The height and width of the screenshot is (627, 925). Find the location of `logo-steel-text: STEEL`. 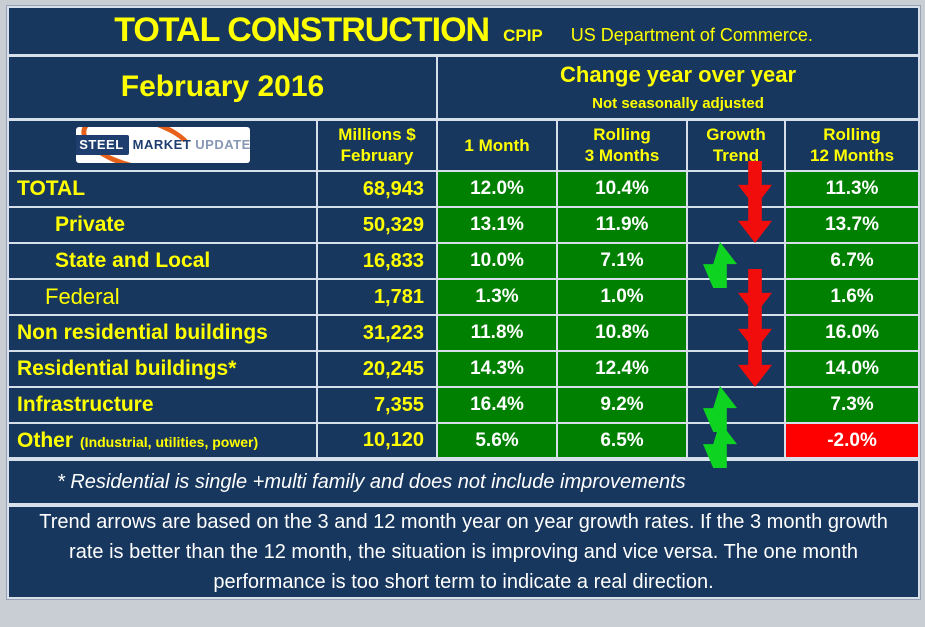

logo-steel-text: STEEL is located at coordinates (102, 145).